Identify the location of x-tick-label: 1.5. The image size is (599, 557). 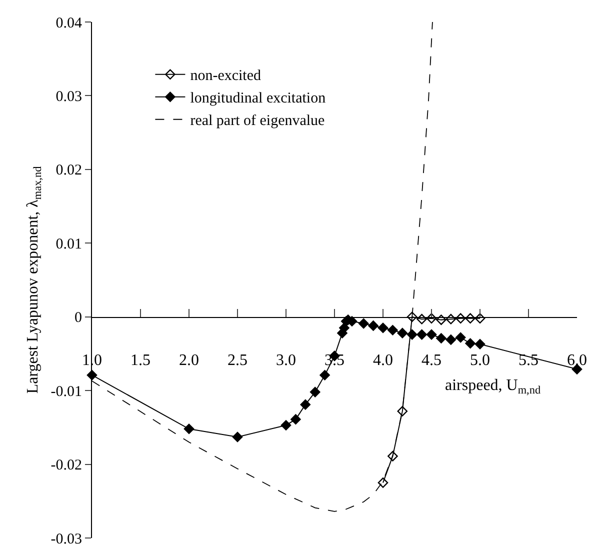
(140, 361).